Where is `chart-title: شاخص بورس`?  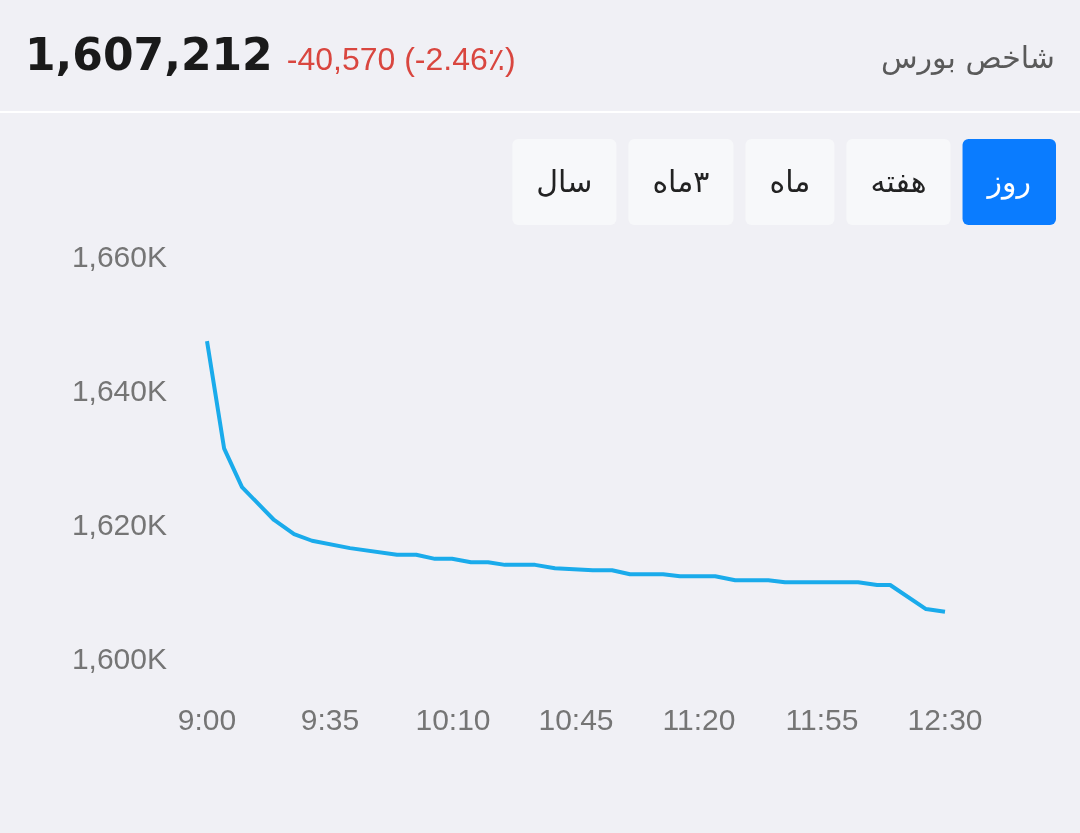
chart-title: شاخص بورس is located at coordinates (967, 57).